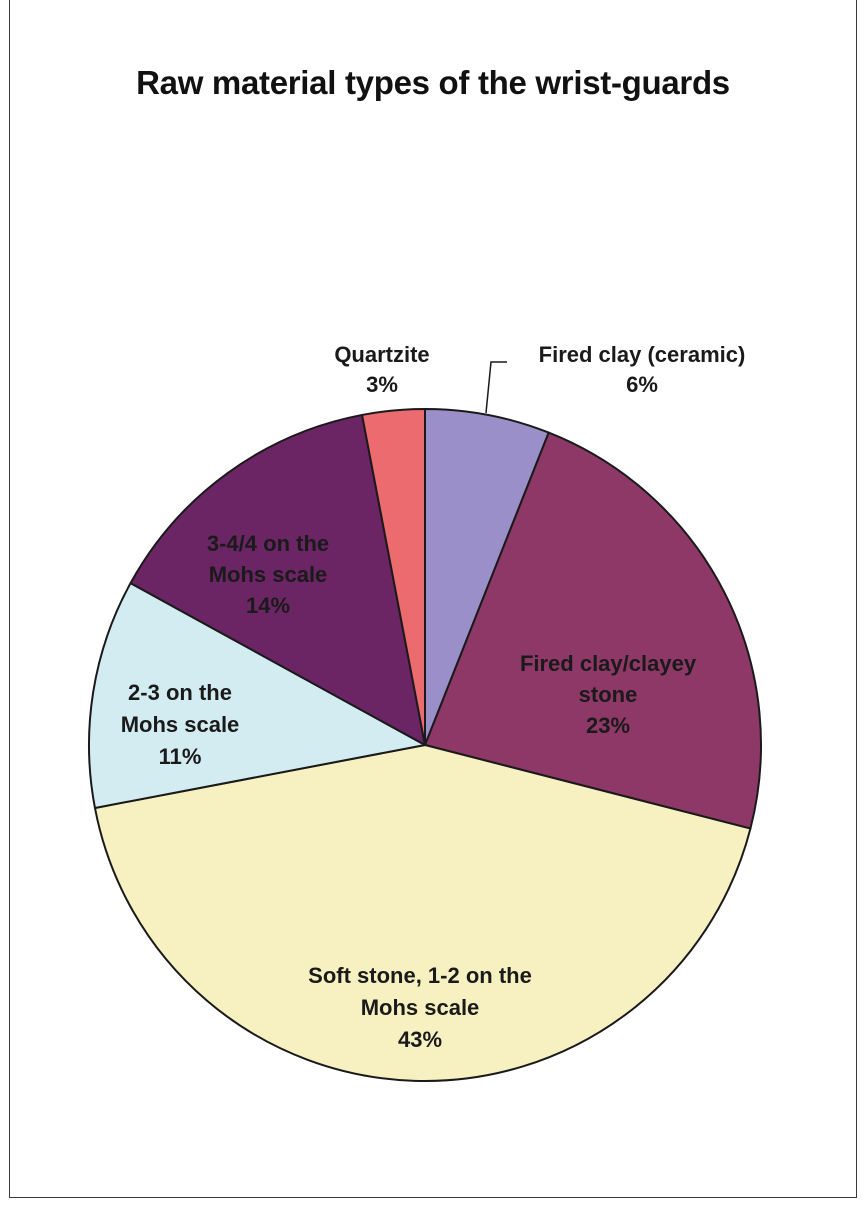 This screenshot has height=1219, width=866. I want to click on slice-label-4: 3-4/4 on the Mohs scale 14%, so click(268, 574).